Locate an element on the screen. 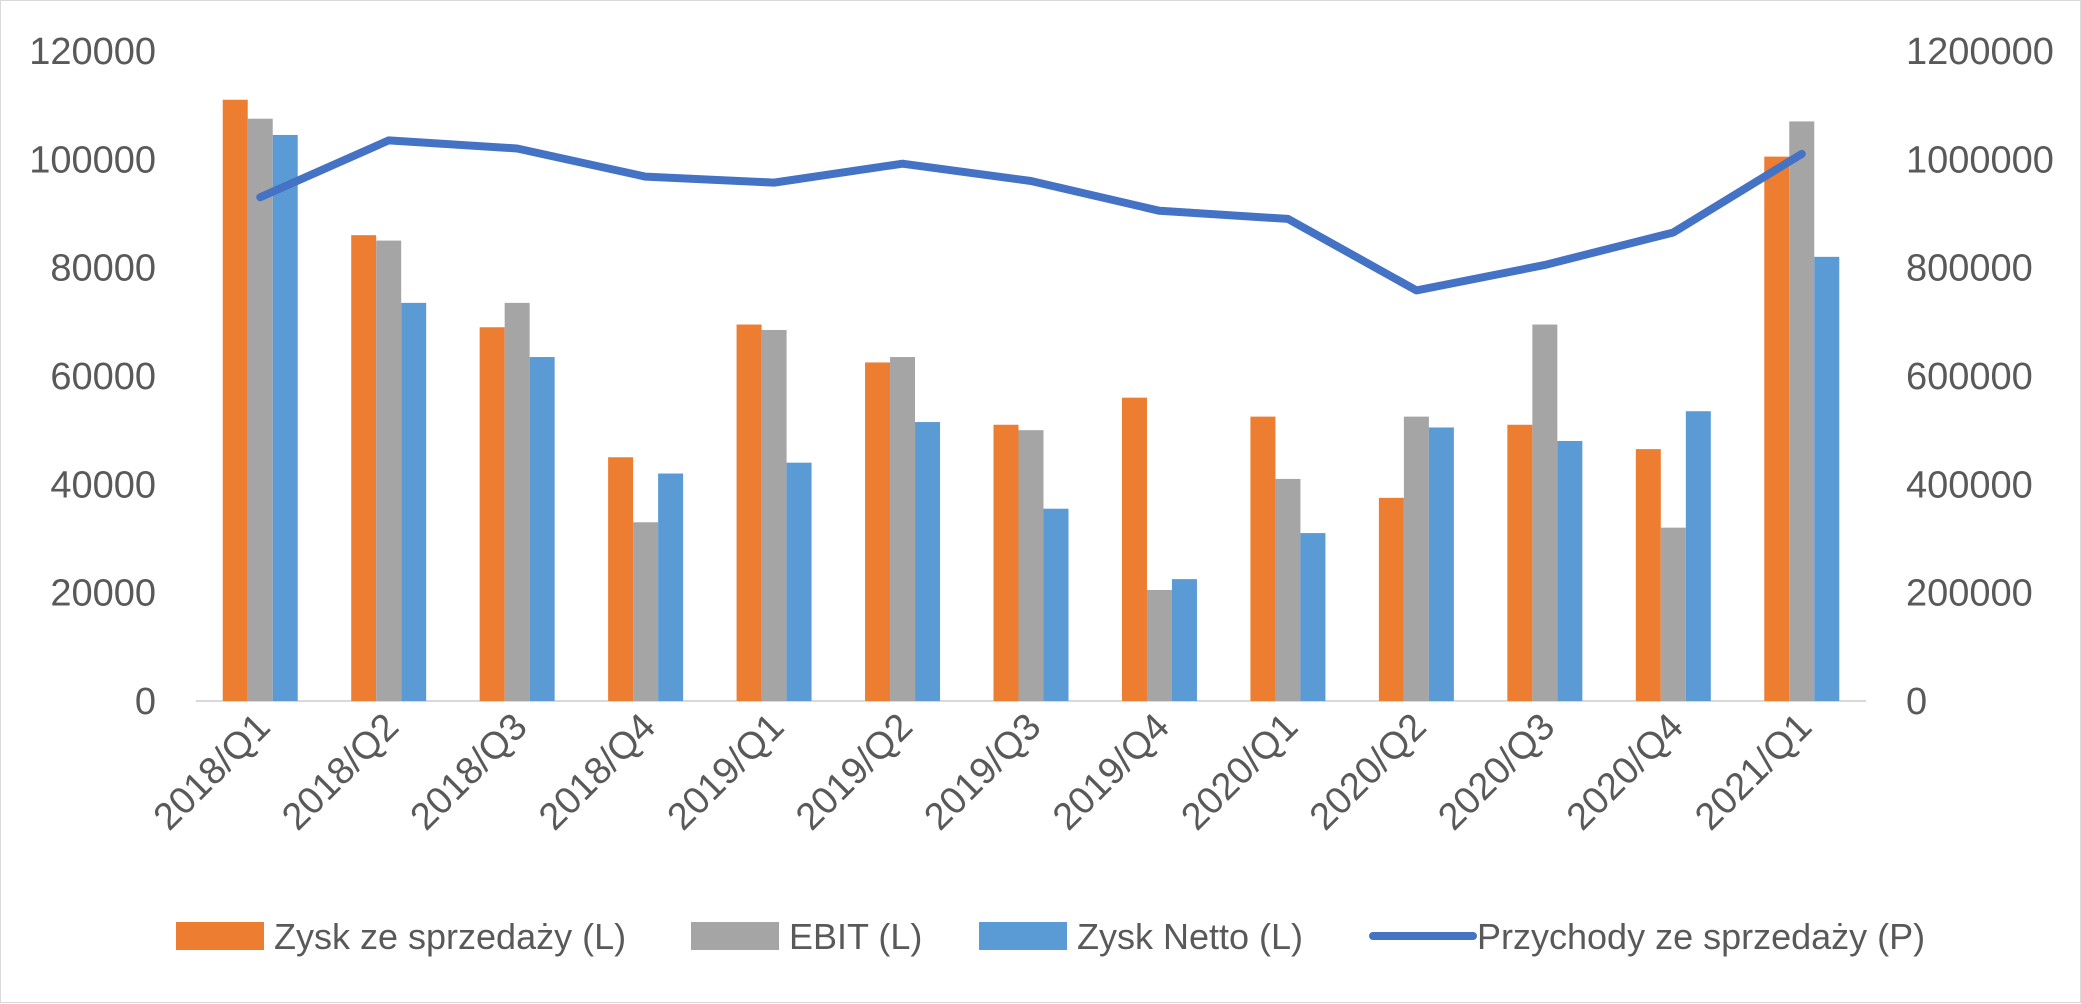 This screenshot has height=1004, width=2081. right-tick-label: 1000000 is located at coordinates (1980, 160).